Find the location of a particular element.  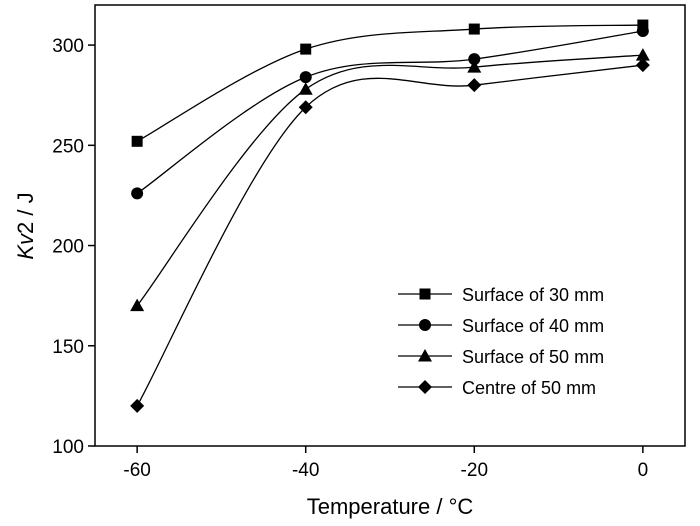

legend-item: Surface of 30 mm is located at coordinates (501, 295).